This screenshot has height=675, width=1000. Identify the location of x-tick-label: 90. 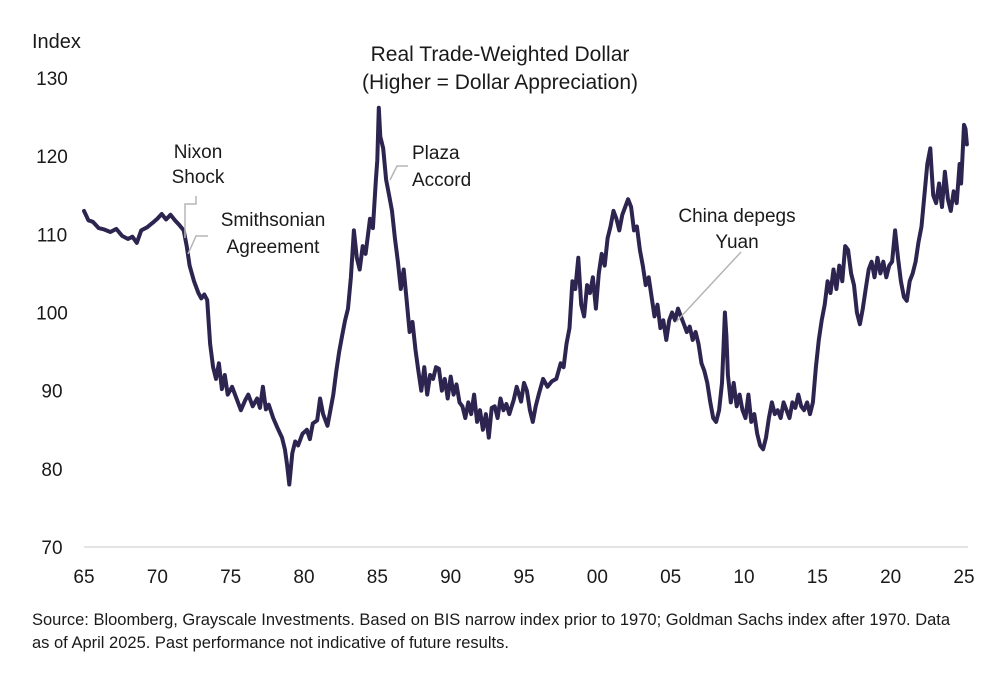
(450, 577).